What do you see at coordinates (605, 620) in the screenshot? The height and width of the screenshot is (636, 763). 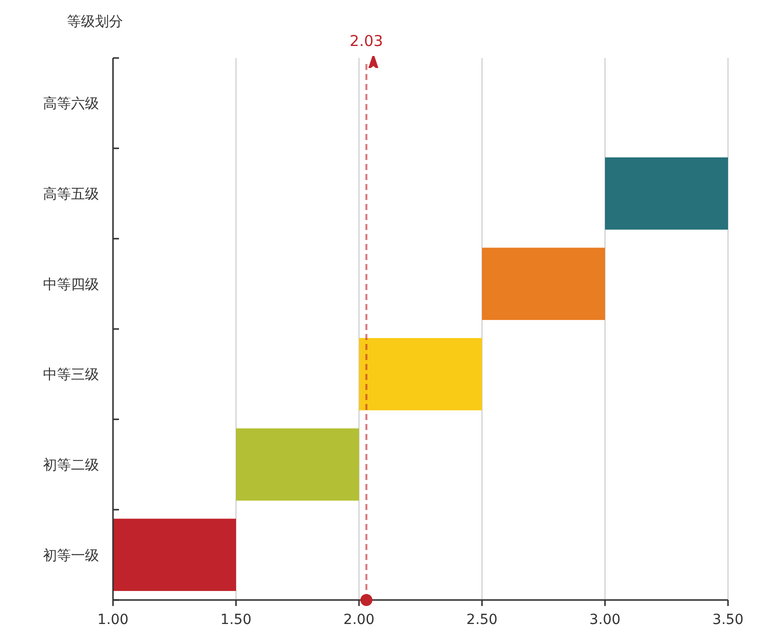 I see `x-tick-label: 3.00` at bounding box center [605, 620].